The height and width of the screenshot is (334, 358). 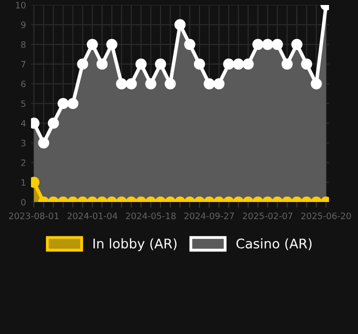 I want to click on y-tick-label: 0, so click(x=23, y=202).